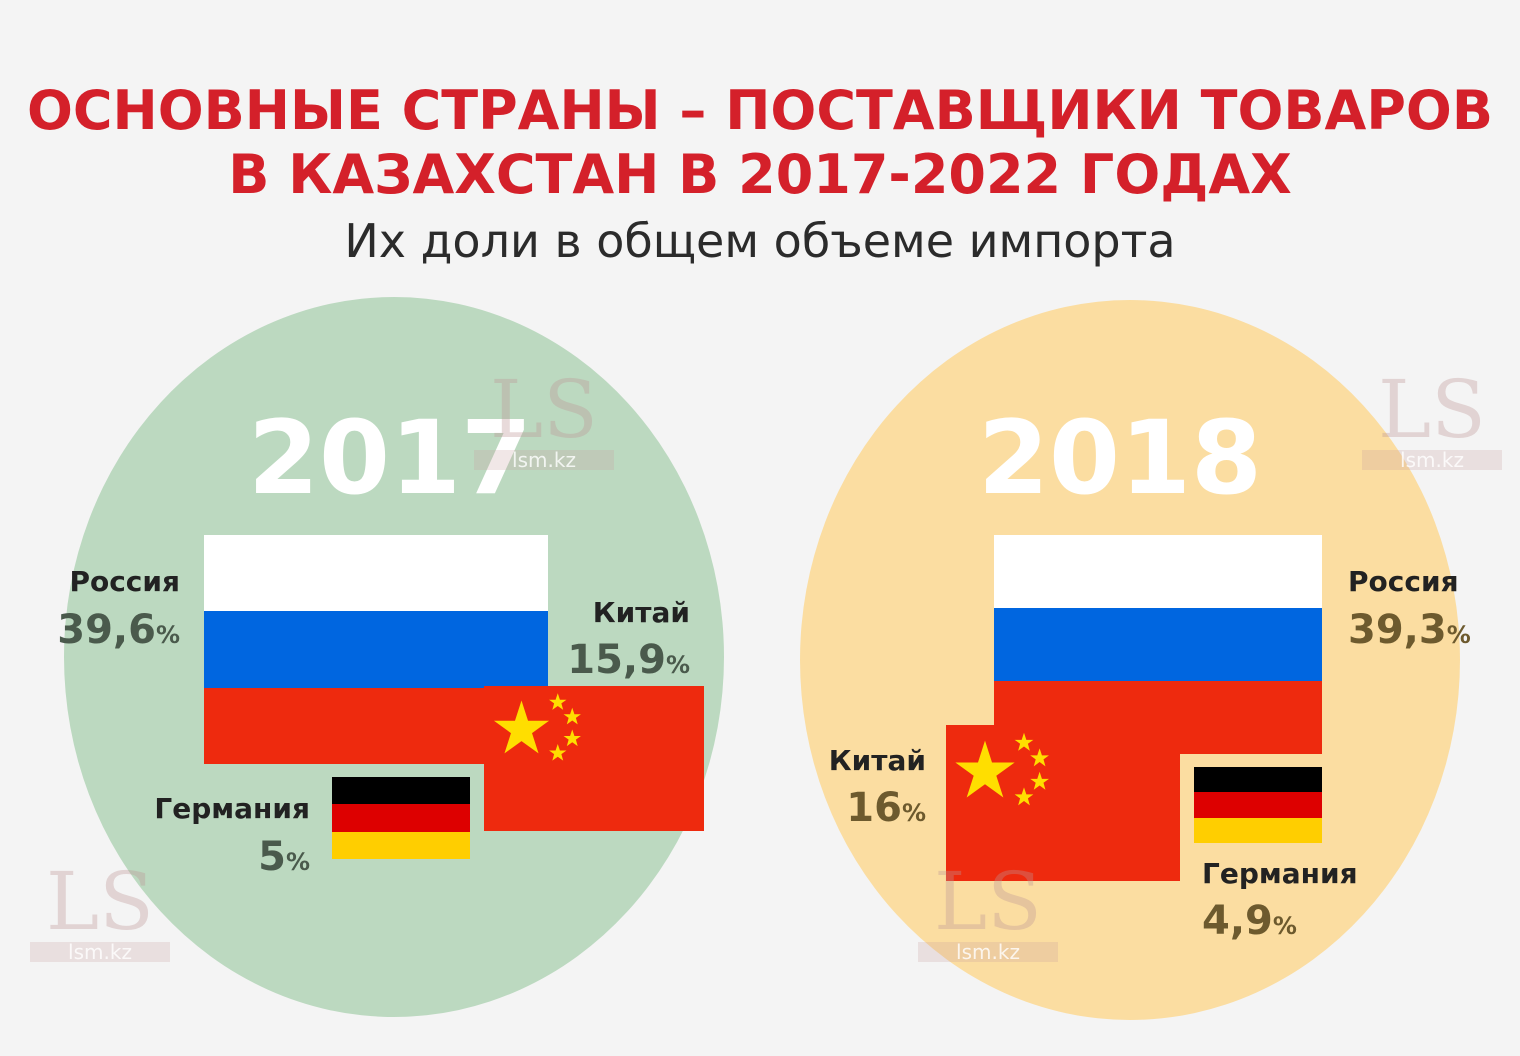  I want to click on title-line-2: В КАЗАХСТАН В 2017-2022 ГОДАХ, so click(760, 174).